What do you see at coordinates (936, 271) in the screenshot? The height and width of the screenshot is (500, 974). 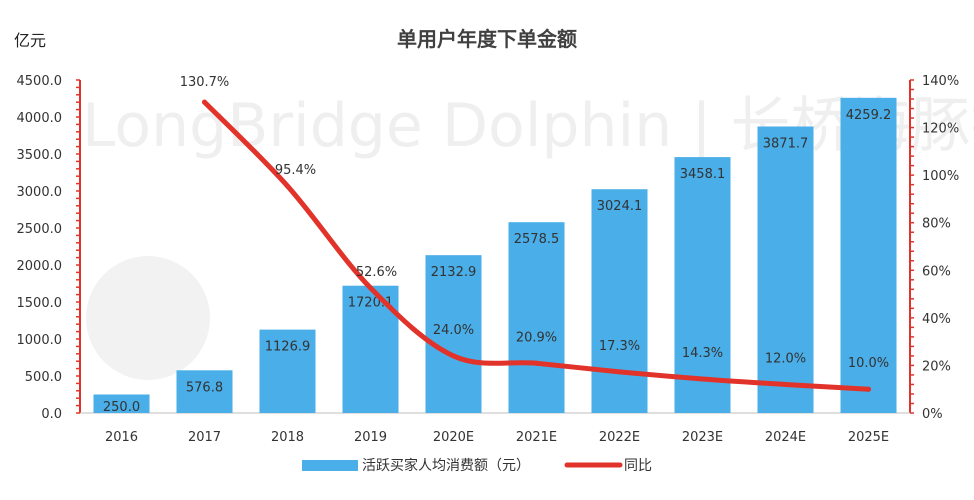 I see `right-tick-label: 60%` at bounding box center [936, 271].